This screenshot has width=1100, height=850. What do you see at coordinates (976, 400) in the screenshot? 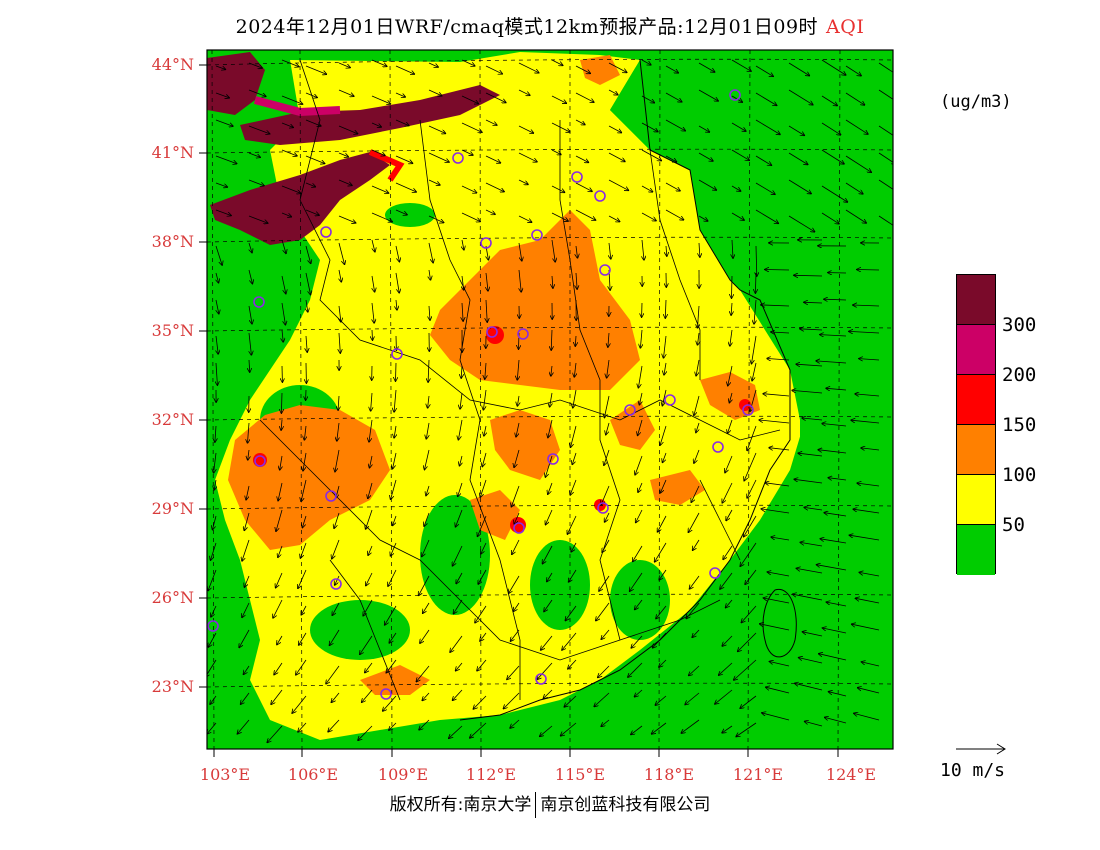
I see `legend-swatch-unhealthy` at bounding box center [976, 400].